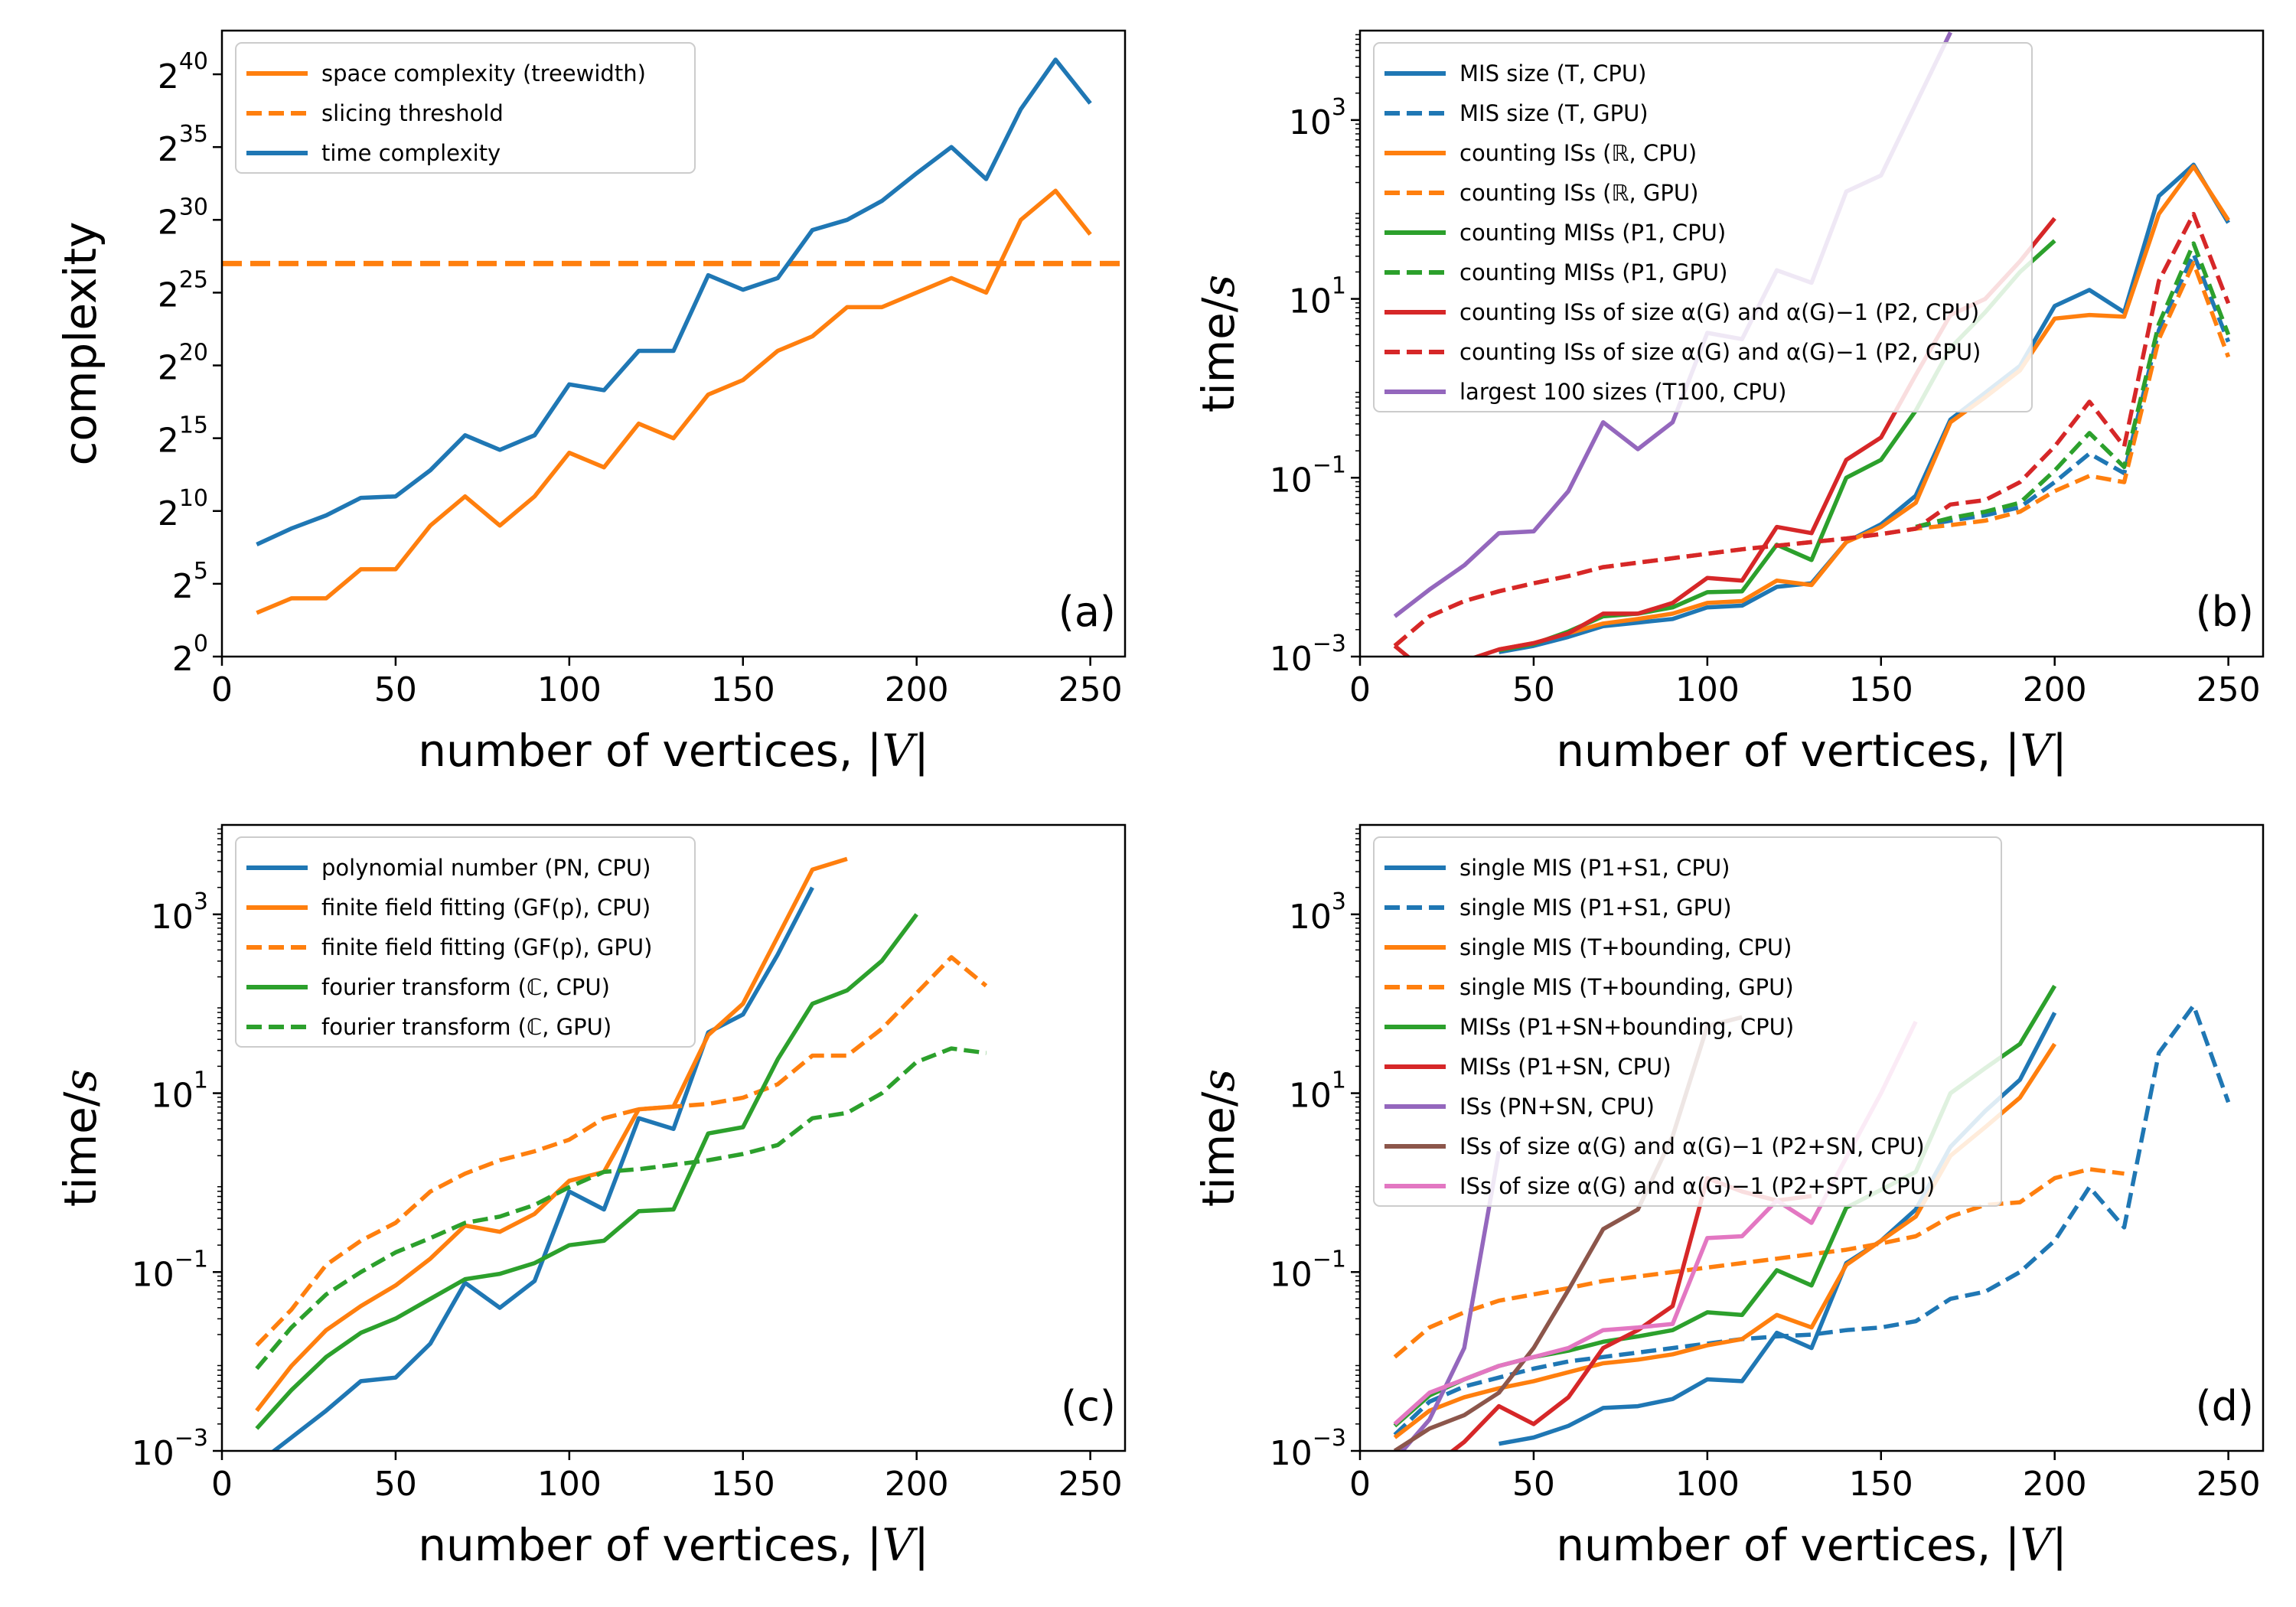 This screenshot has height=1607, width=2296. Describe the element at coordinates (183, 436) in the screenshot. I see `y-tick-label: 215` at that location.